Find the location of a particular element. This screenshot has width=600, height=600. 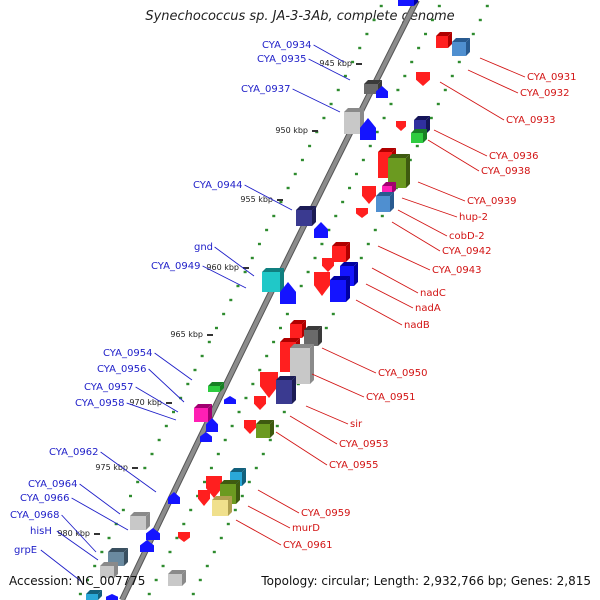

right-gene-label: CYA_0931 is located at coordinates (551, 77).